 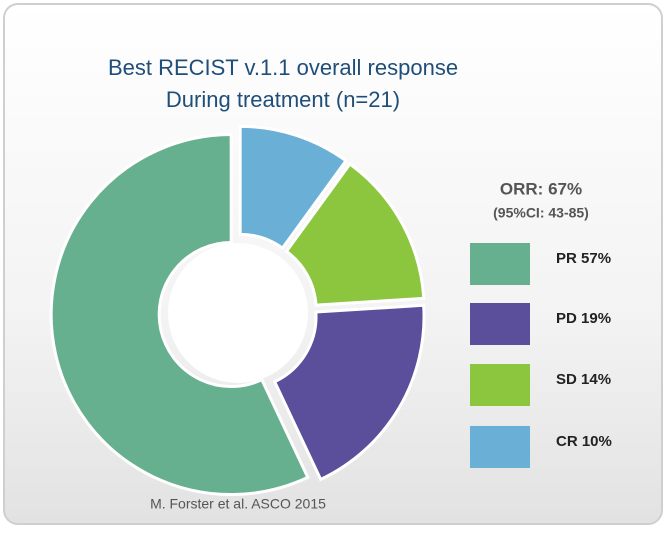 I want to click on legend-label: PR 57%, so click(x=583, y=258).